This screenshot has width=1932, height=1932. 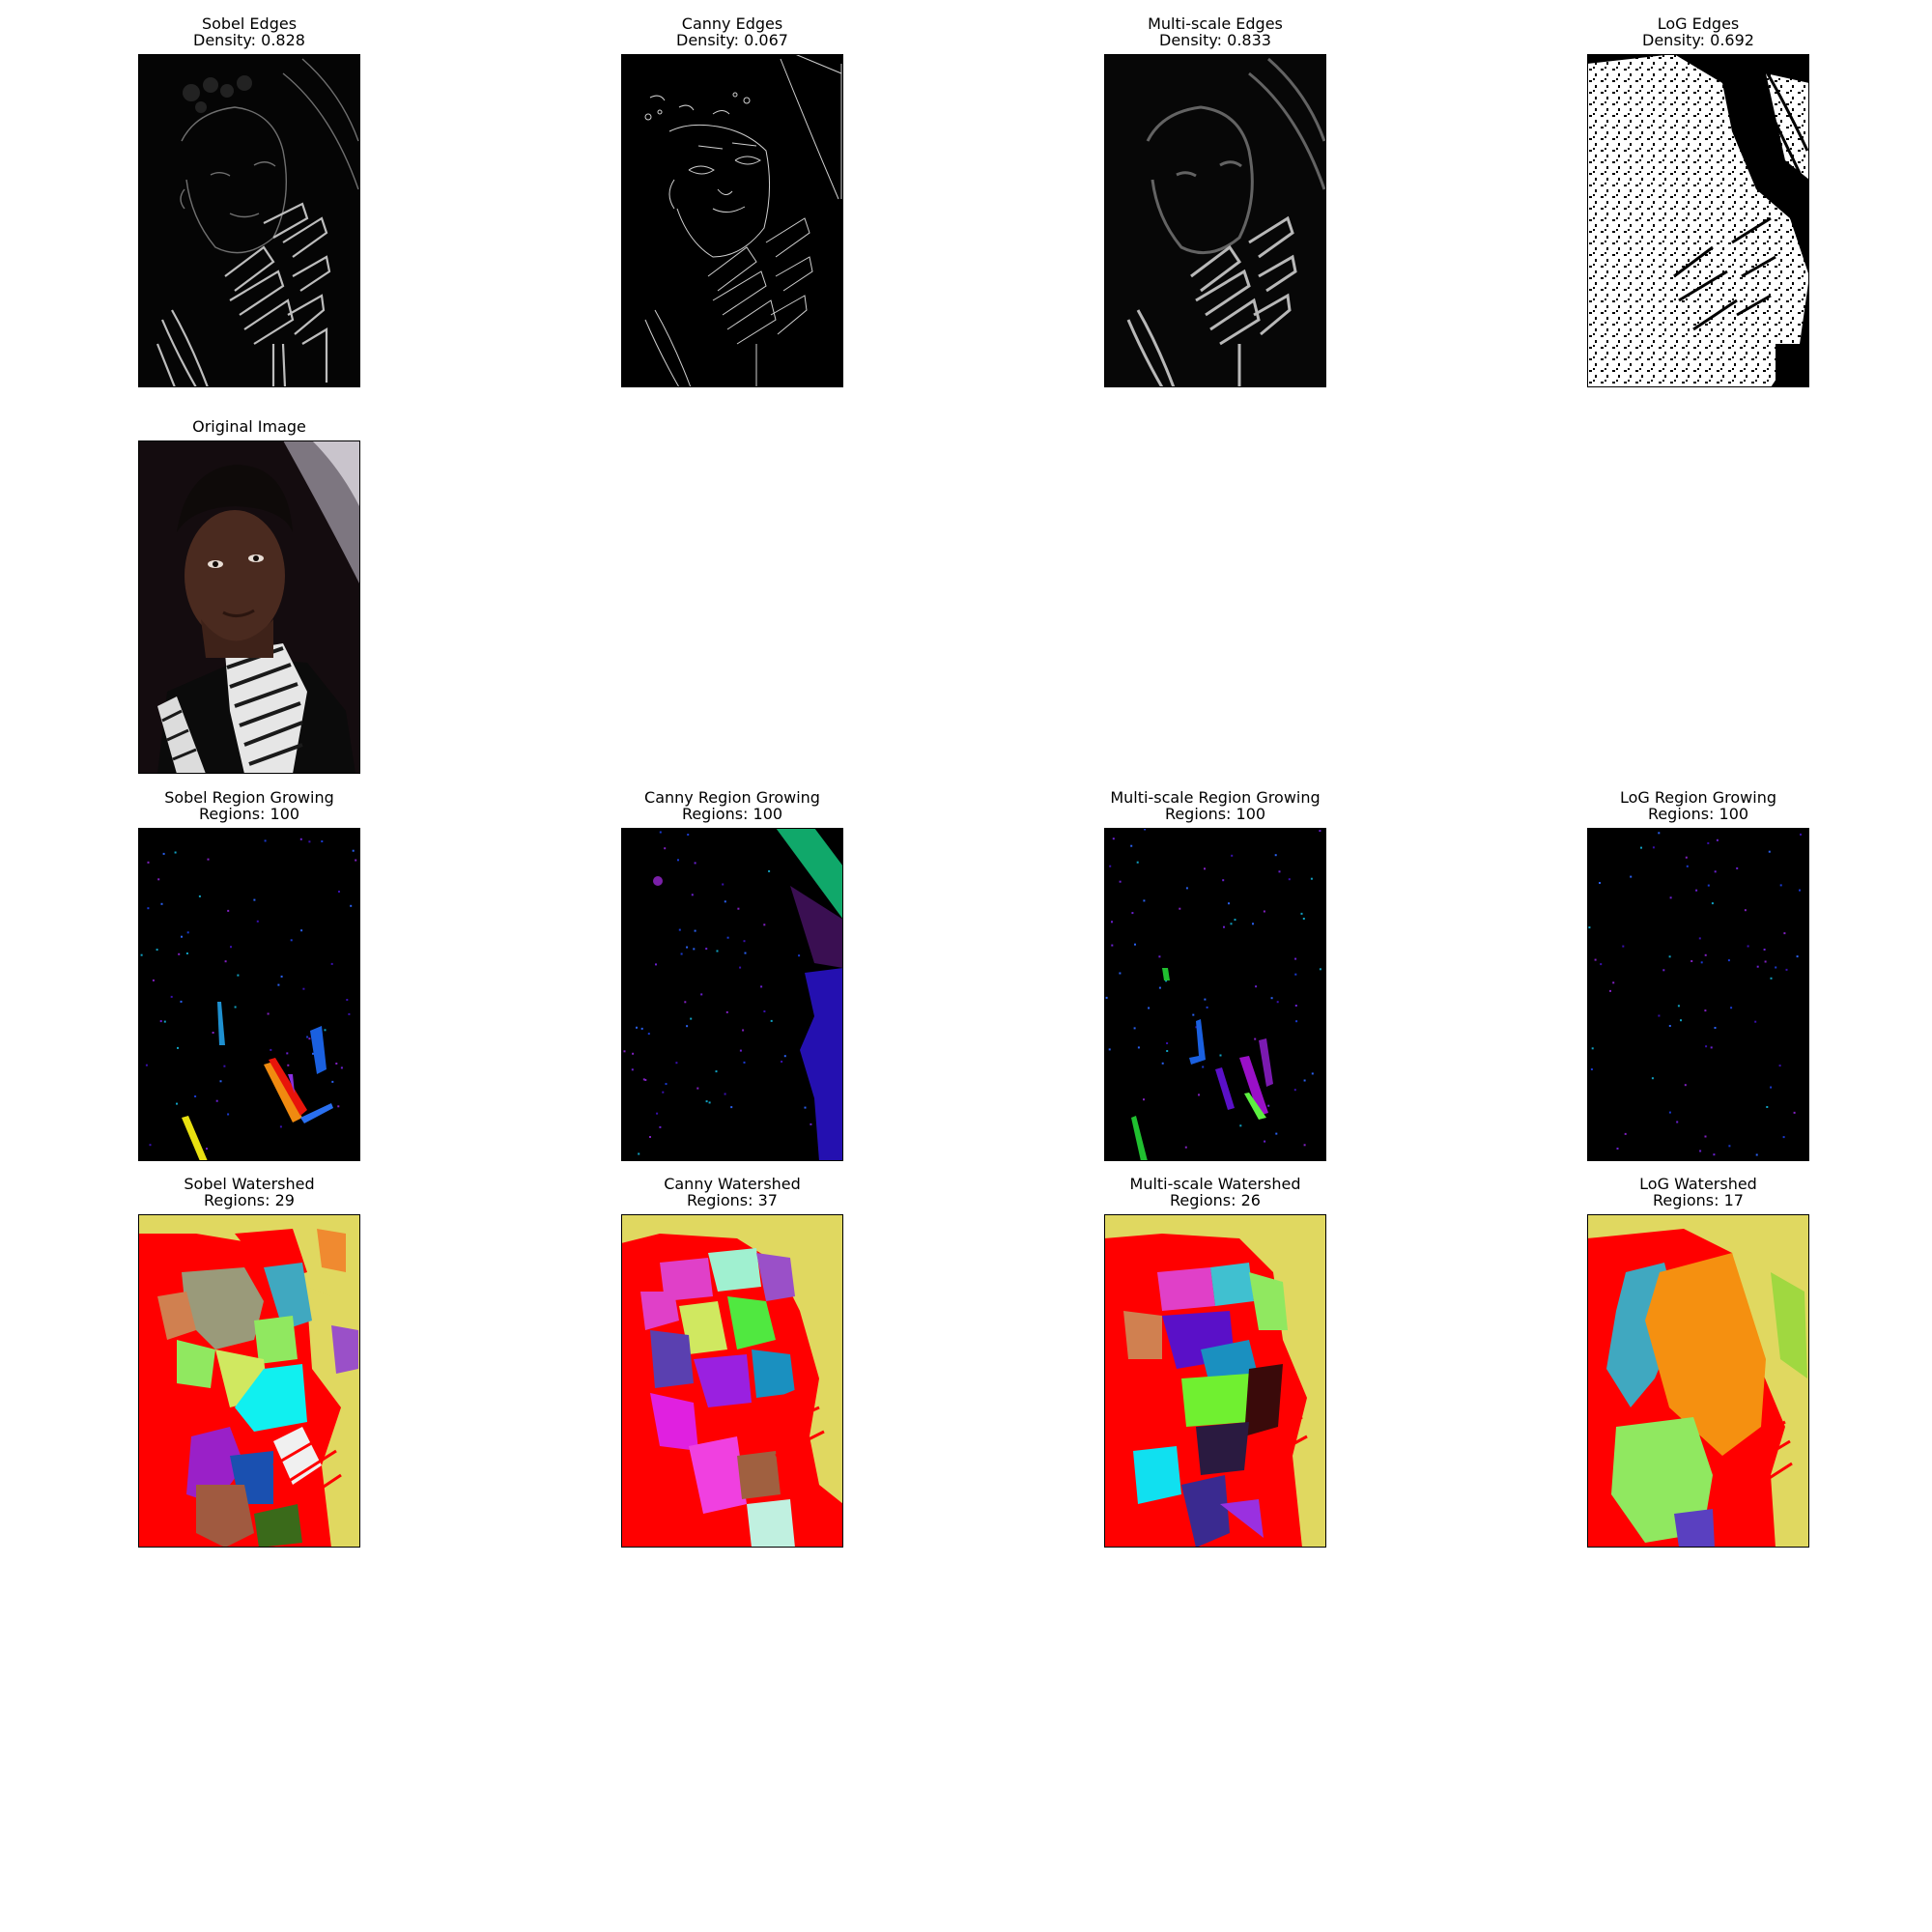 I want to click on panel-title-line: Canny Region Growing, so click(x=732, y=797).